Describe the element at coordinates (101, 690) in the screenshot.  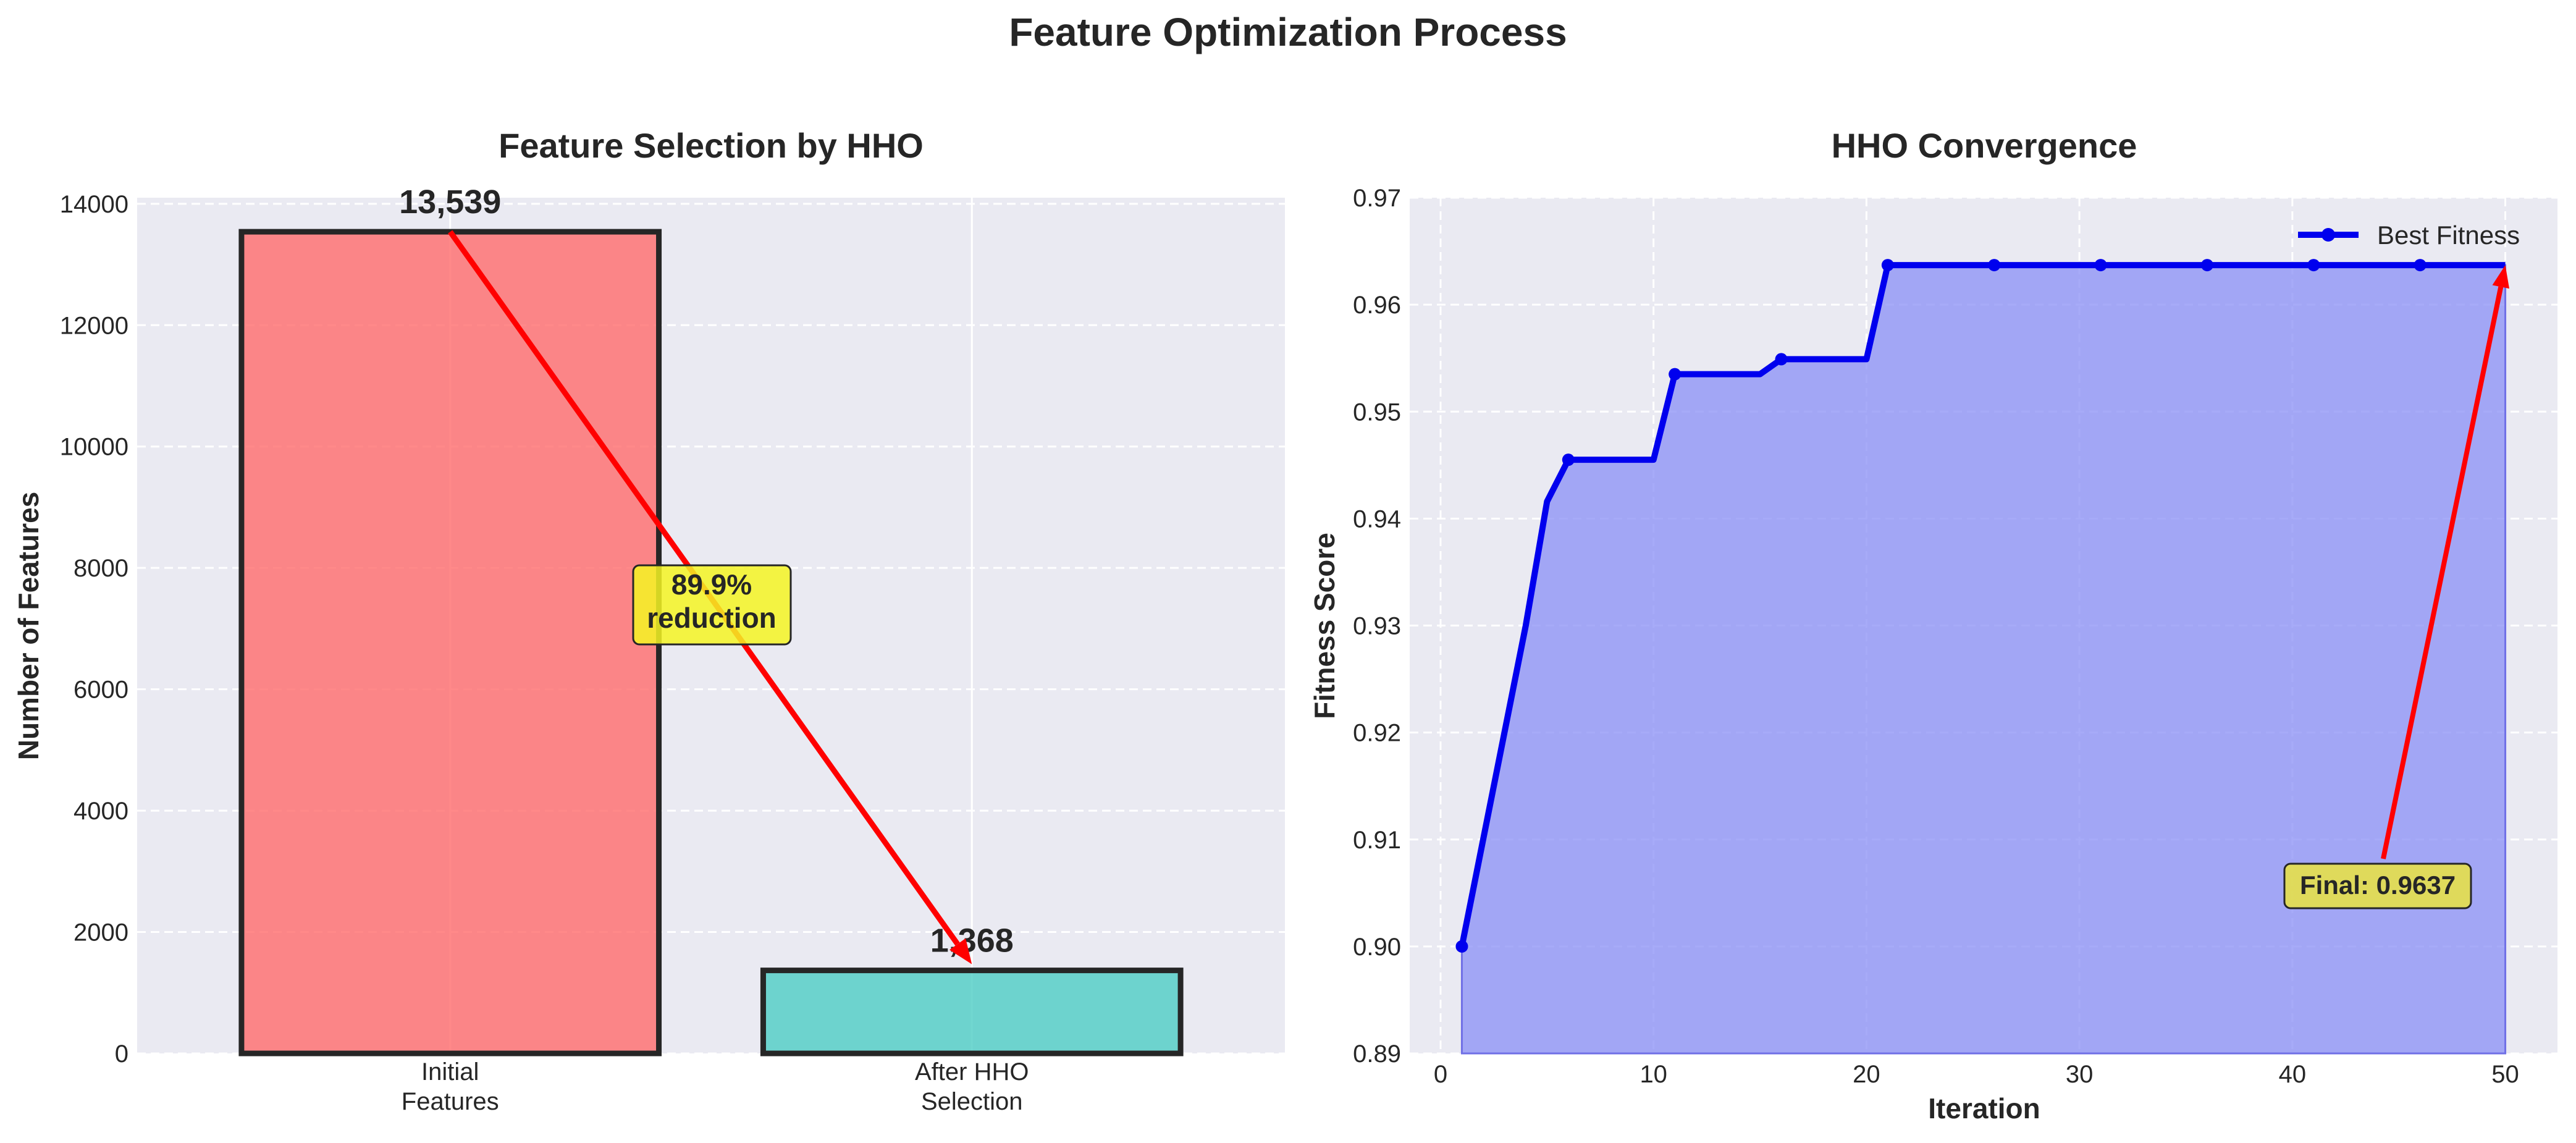
I see `bar-chart-y-tick-label: 6000` at that location.